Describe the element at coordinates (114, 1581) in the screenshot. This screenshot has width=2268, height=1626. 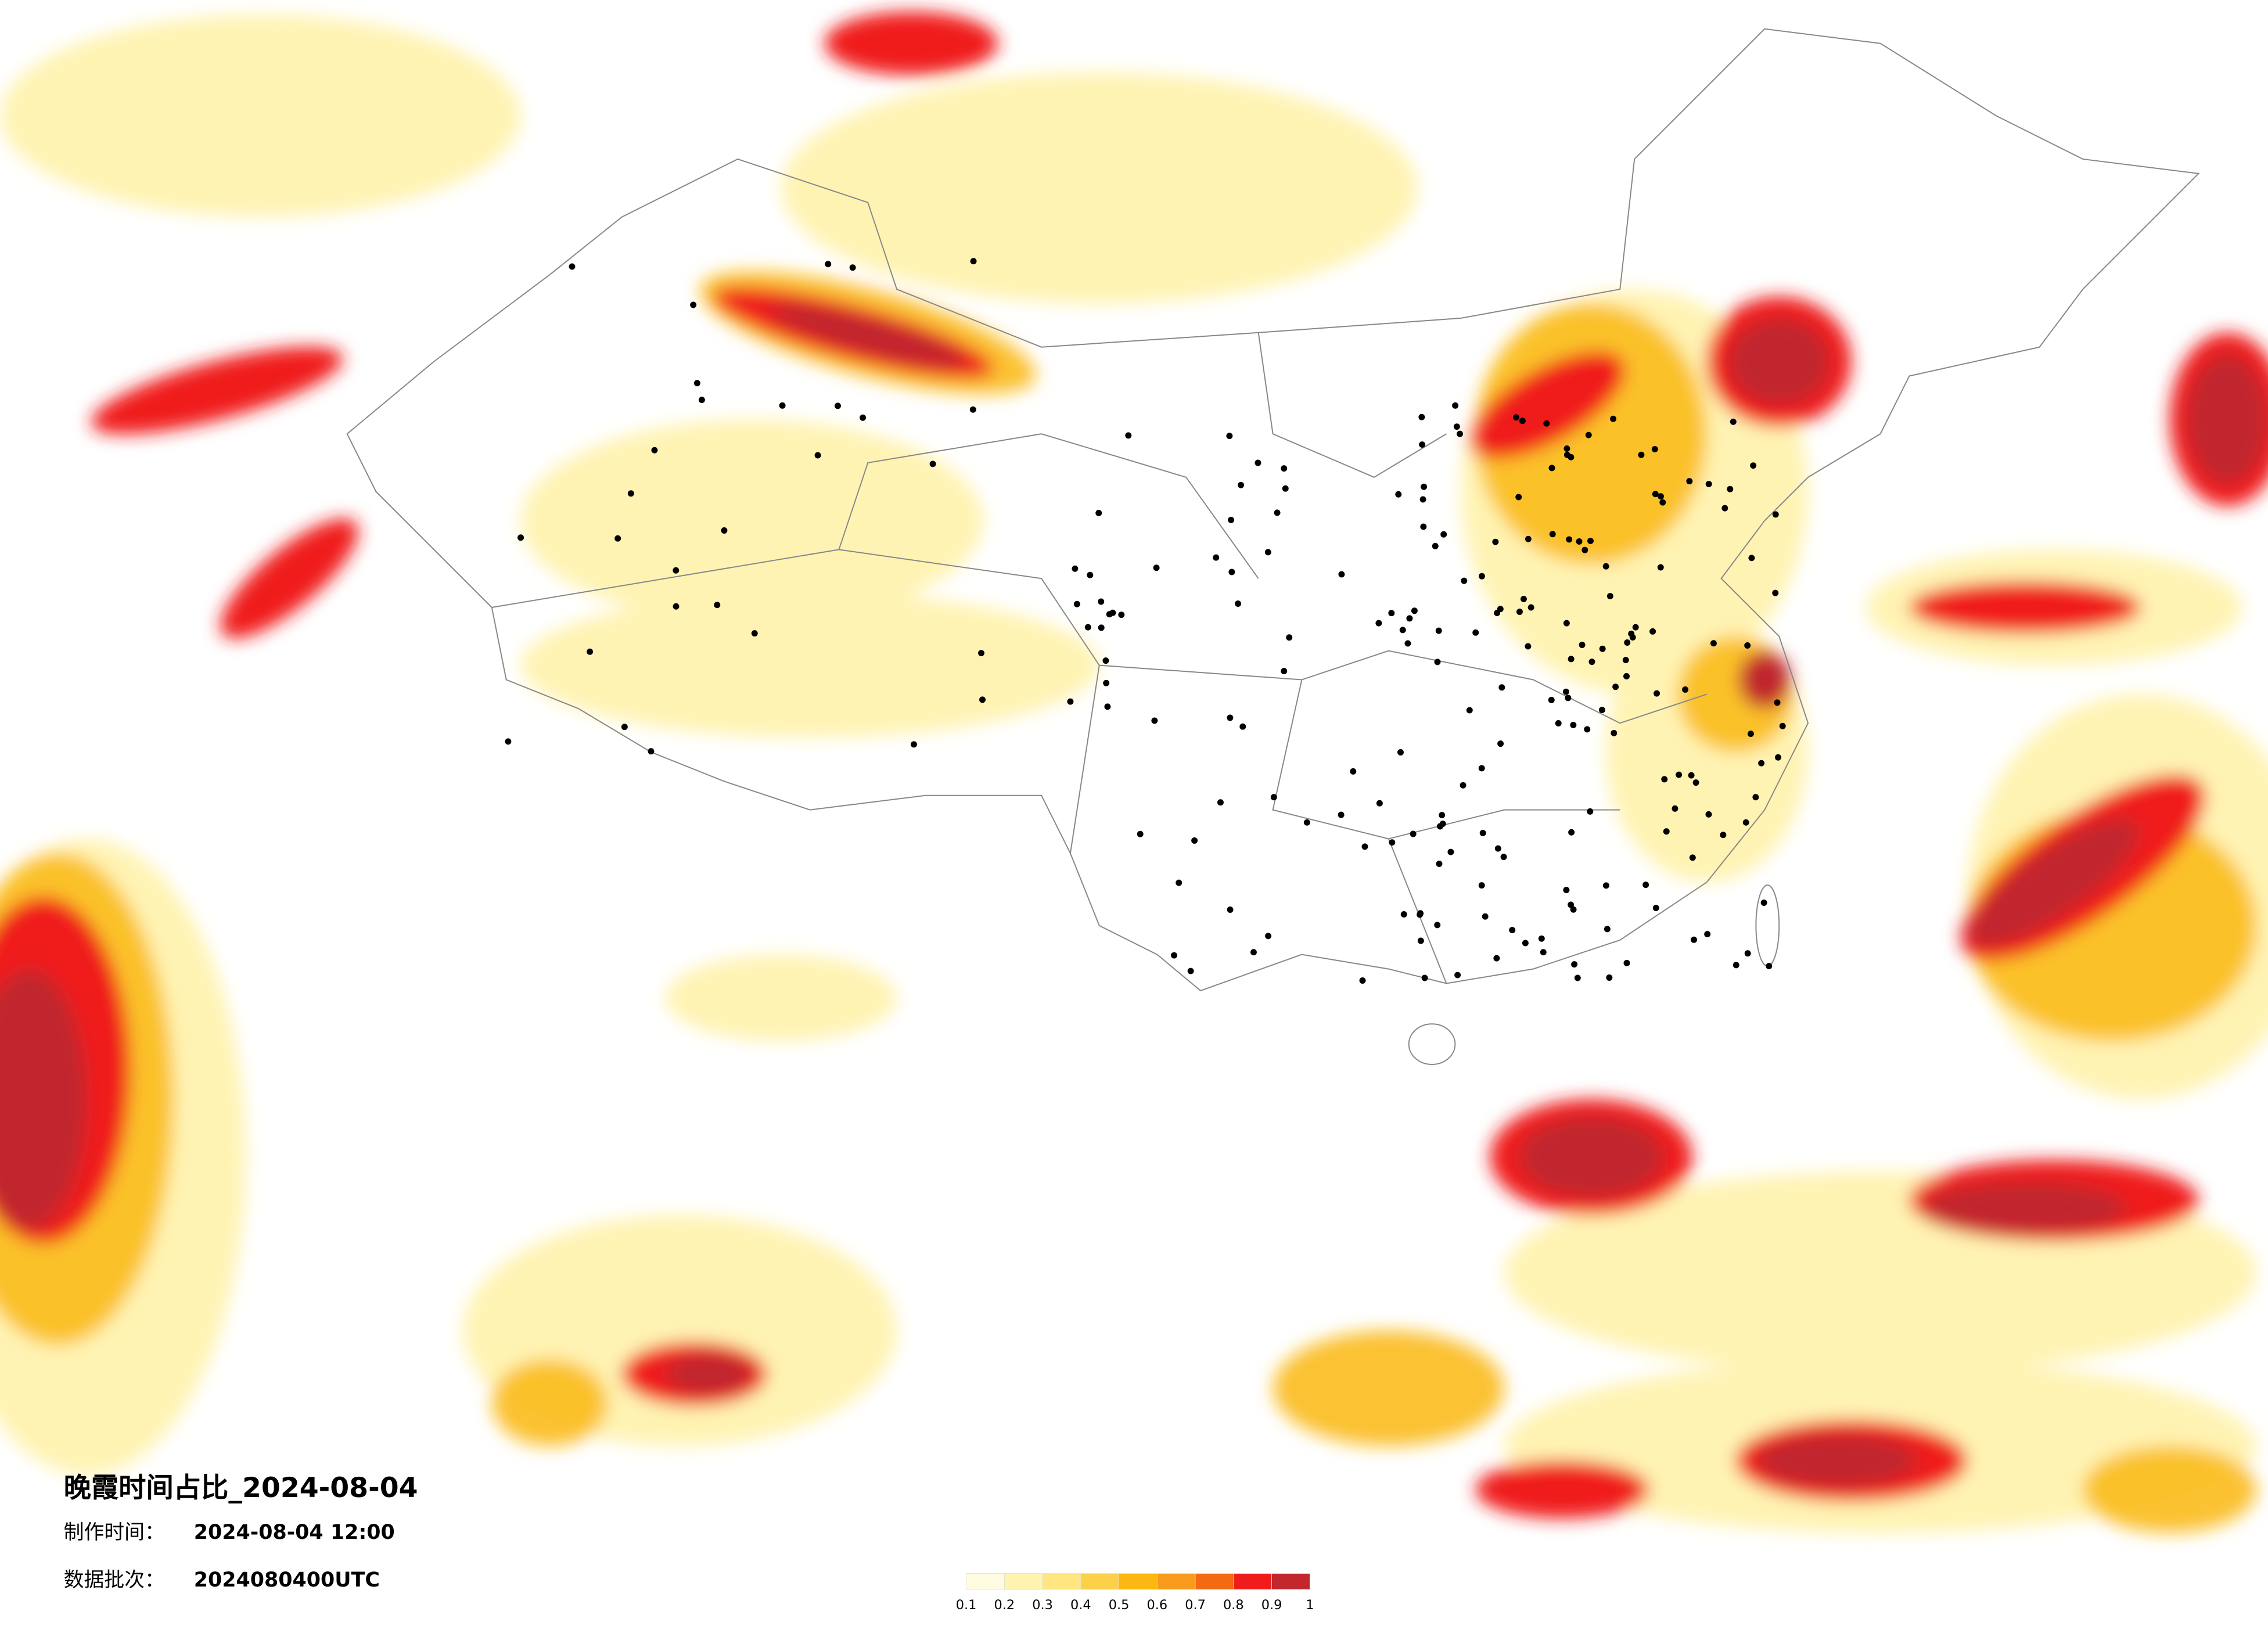
I see `info-label: 数据批次：` at that location.